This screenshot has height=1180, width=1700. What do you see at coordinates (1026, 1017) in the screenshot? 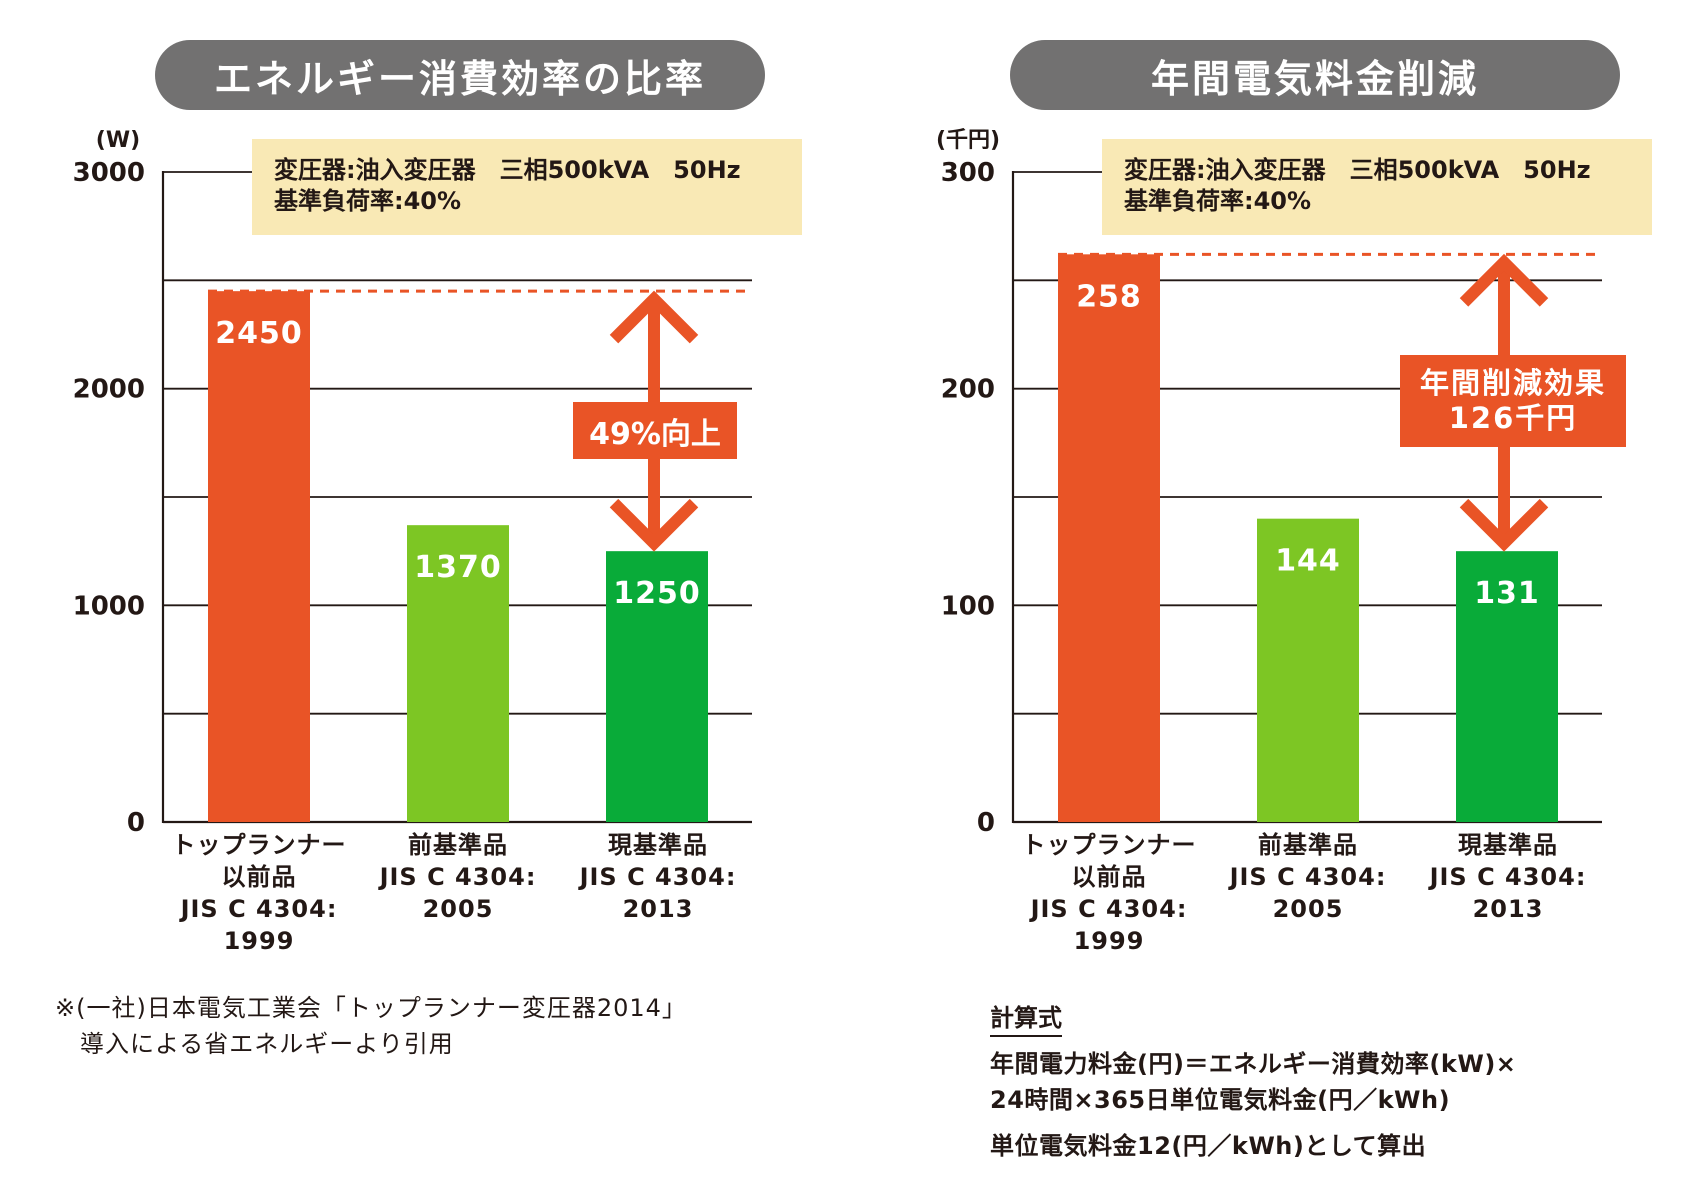
I see `formula-heading: 計算式` at bounding box center [1026, 1017].